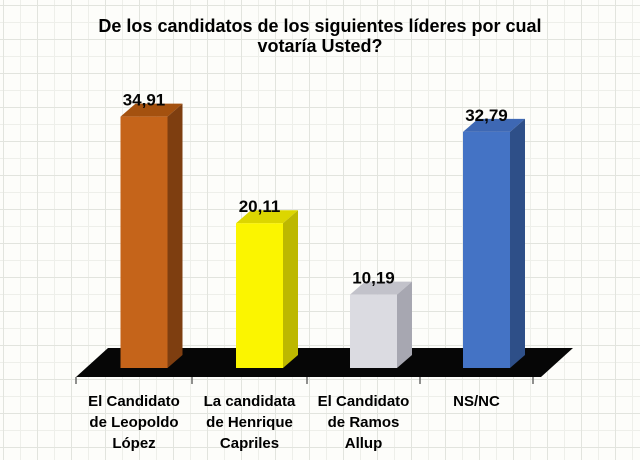  I want to click on bar-front-face-yellow, so click(259, 295).